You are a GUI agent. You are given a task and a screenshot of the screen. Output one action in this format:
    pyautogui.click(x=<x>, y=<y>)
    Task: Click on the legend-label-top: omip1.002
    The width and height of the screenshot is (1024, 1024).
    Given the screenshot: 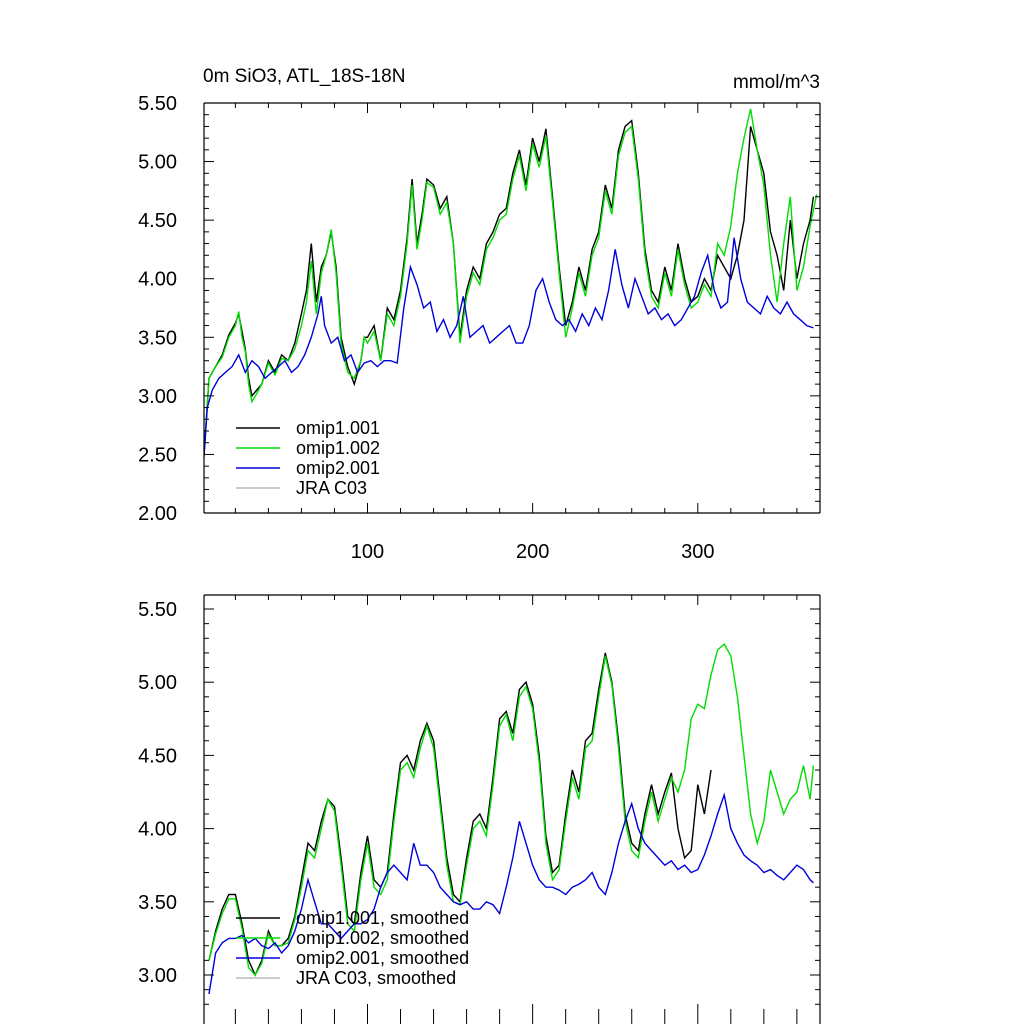 What is the action you would take?
    pyautogui.click(x=338, y=448)
    